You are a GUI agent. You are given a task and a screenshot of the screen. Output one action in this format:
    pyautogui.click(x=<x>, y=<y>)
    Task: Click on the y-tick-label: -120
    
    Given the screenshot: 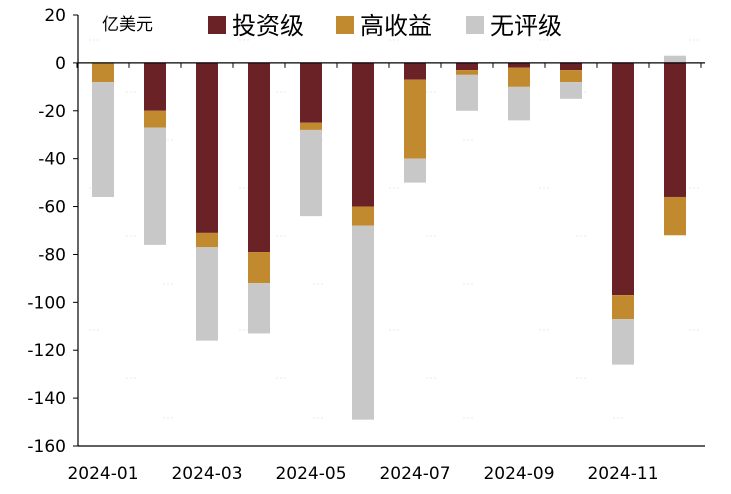 What is the action you would take?
    pyautogui.click(x=46, y=351)
    